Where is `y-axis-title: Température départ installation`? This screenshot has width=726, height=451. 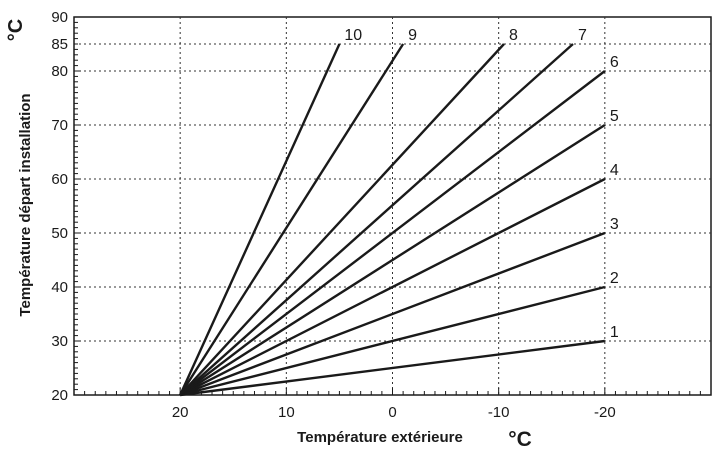
y-axis-title: Température départ installation is located at coordinates (25, 204).